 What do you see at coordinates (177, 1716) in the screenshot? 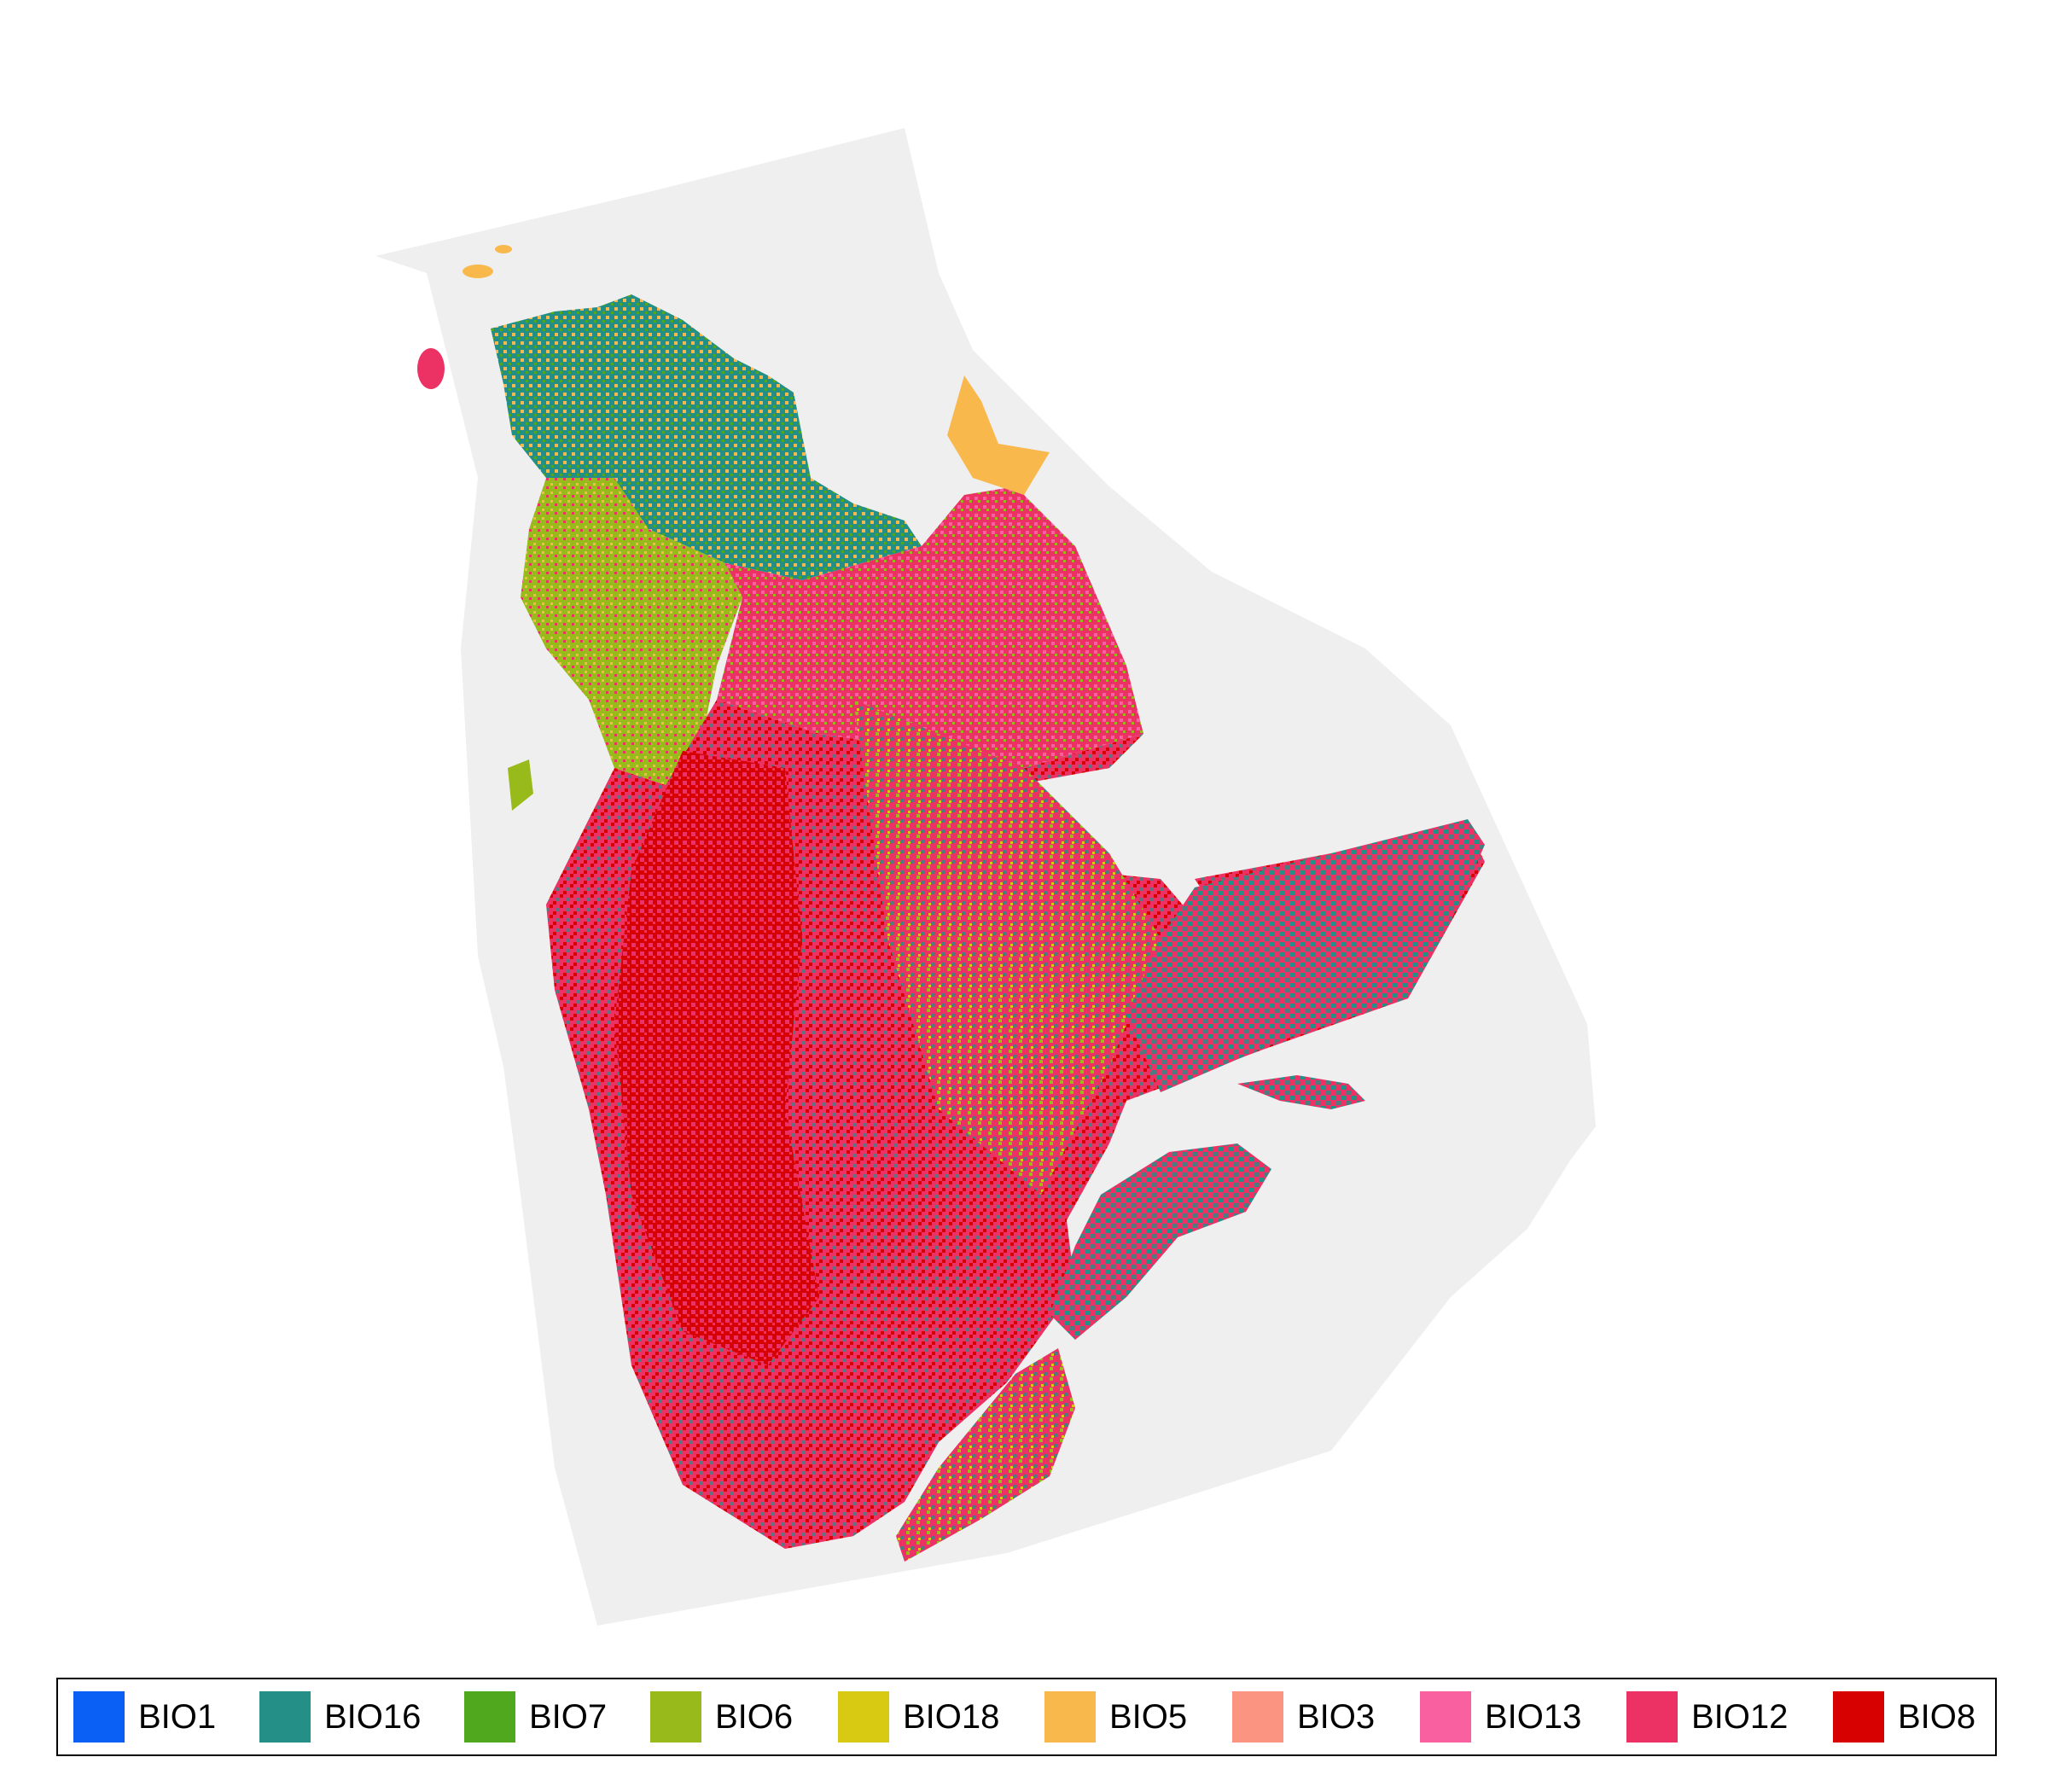
I see `legend-label-bio1: BIO1` at bounding box center [177, 1716].